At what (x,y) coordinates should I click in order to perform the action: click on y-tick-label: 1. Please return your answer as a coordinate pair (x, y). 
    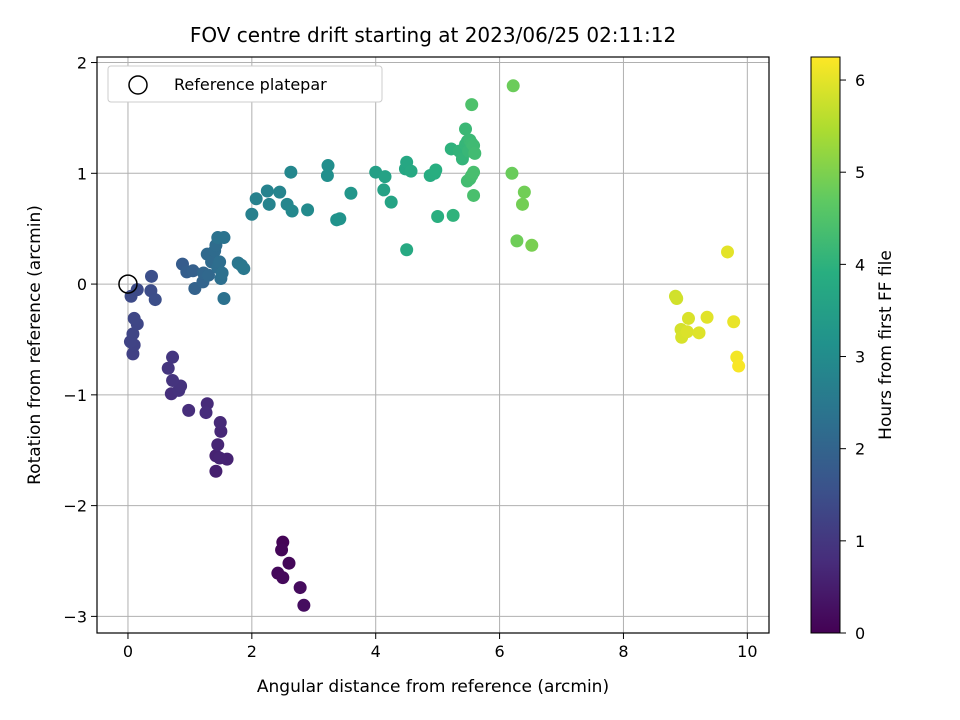
    Looking at the image, I should click on (82, 173).